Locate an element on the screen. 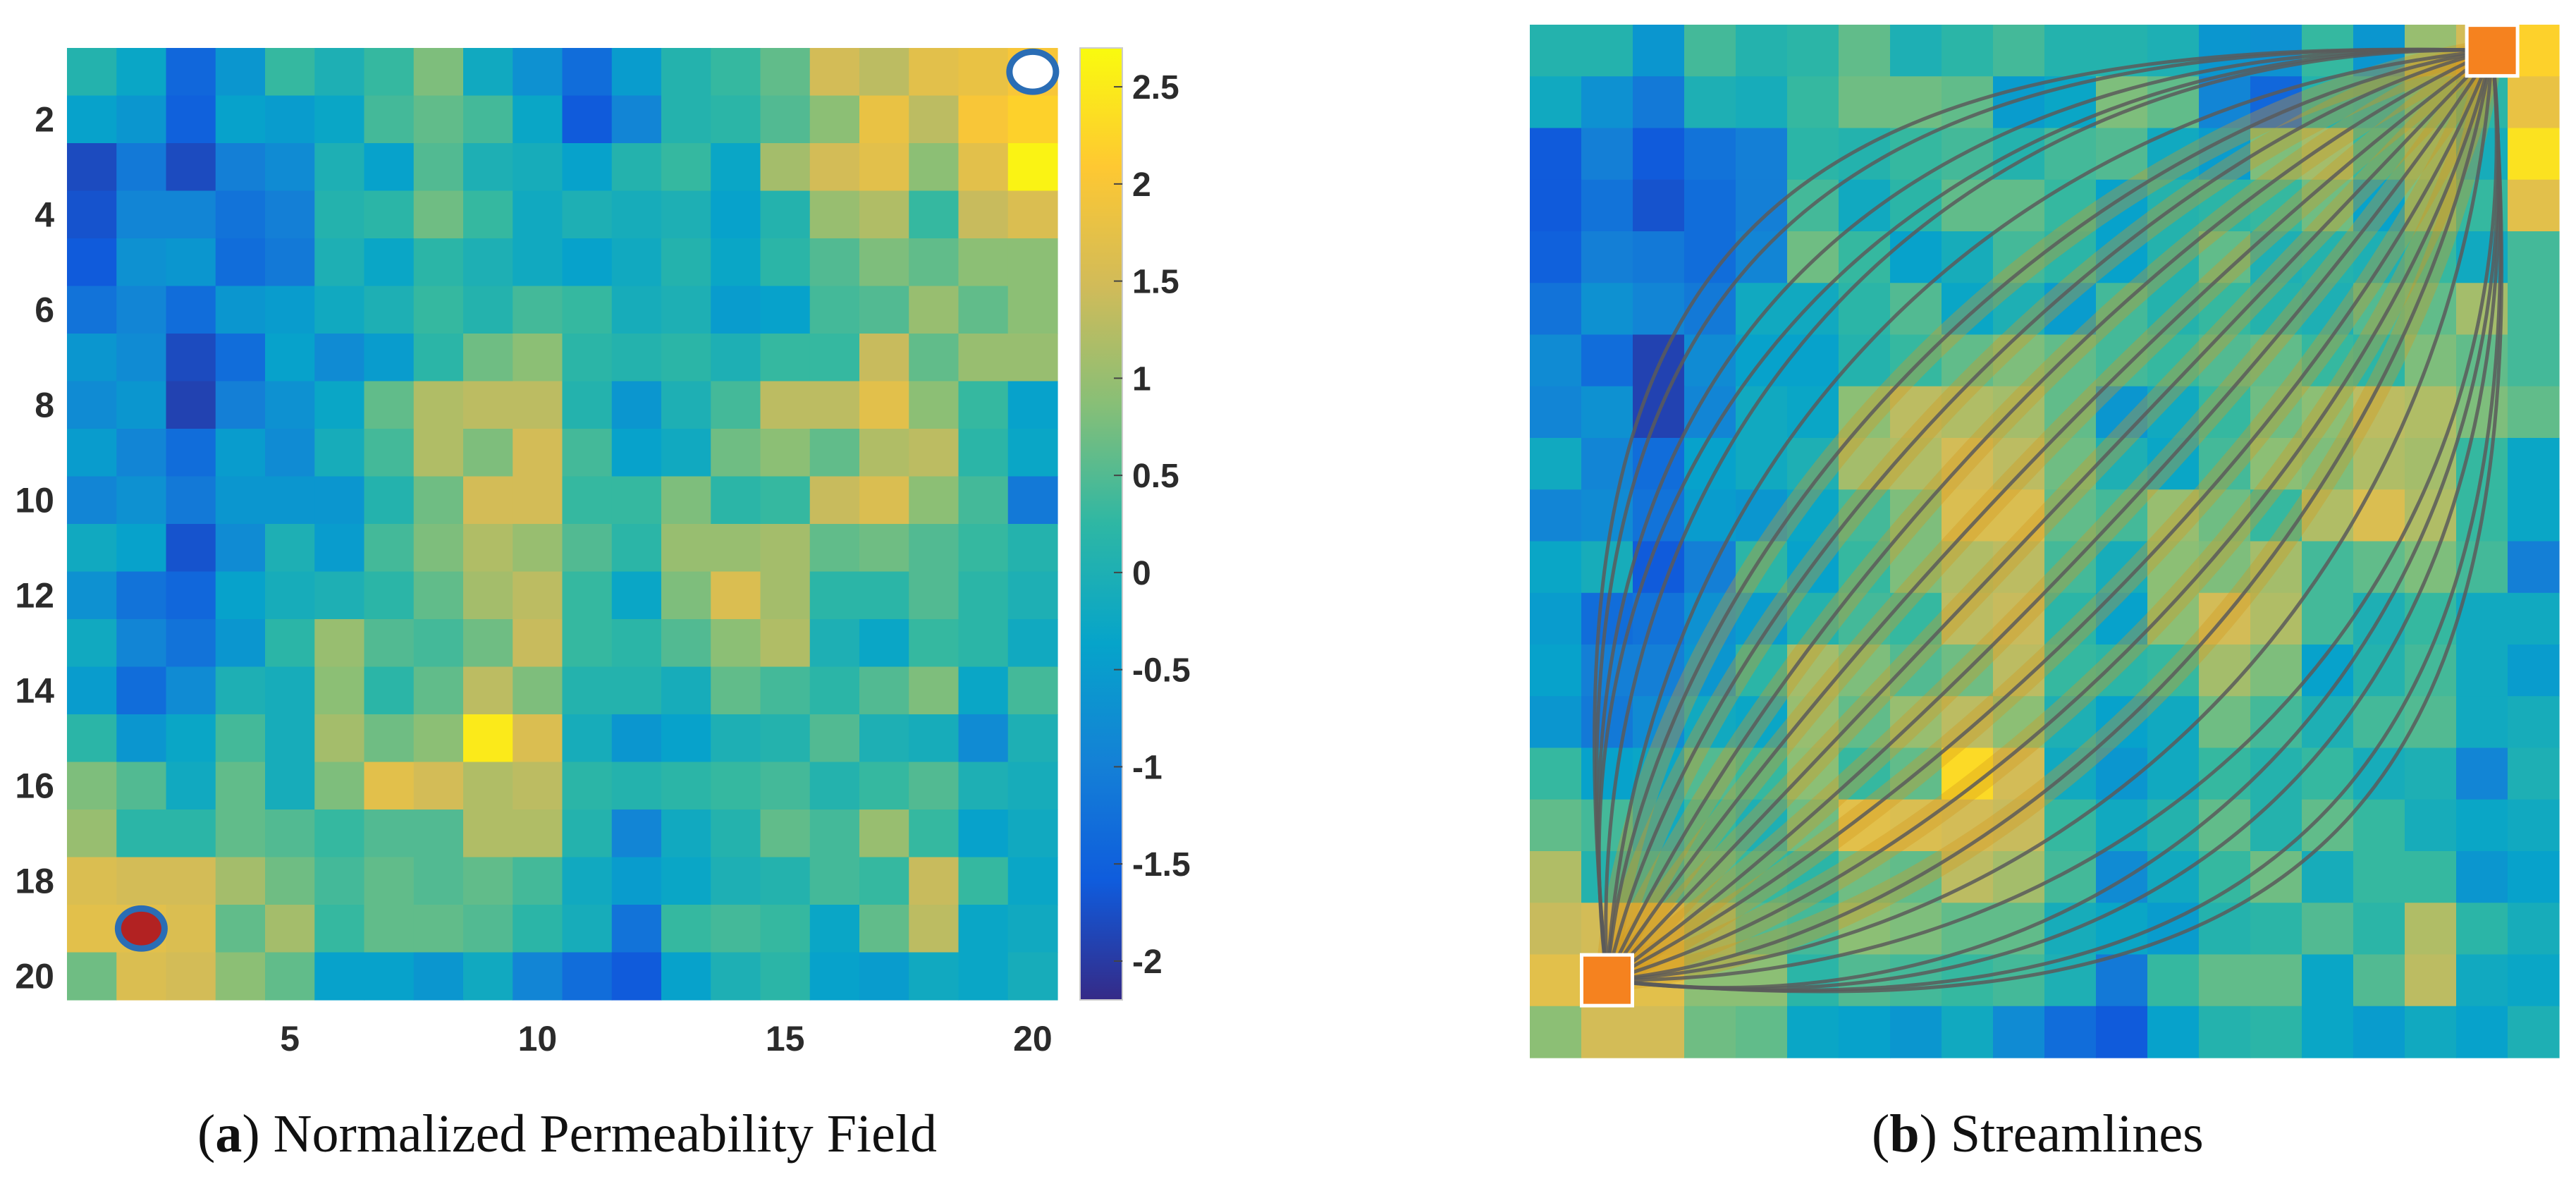 The image size is (2576, 1191). cell-r13-c4 is located at coordinates (1710, 671).